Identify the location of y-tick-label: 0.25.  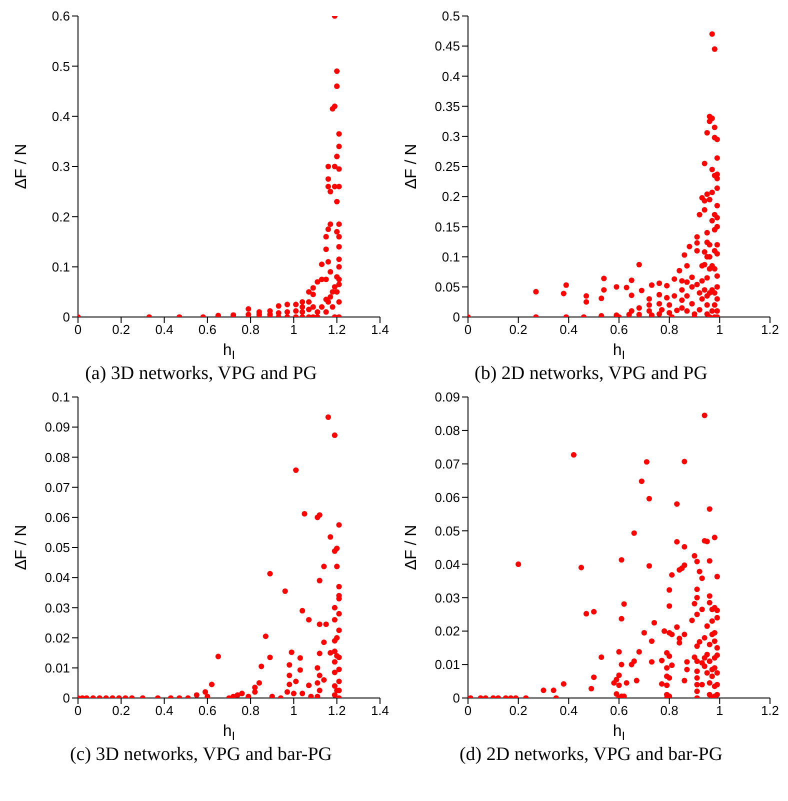
(447, 166).